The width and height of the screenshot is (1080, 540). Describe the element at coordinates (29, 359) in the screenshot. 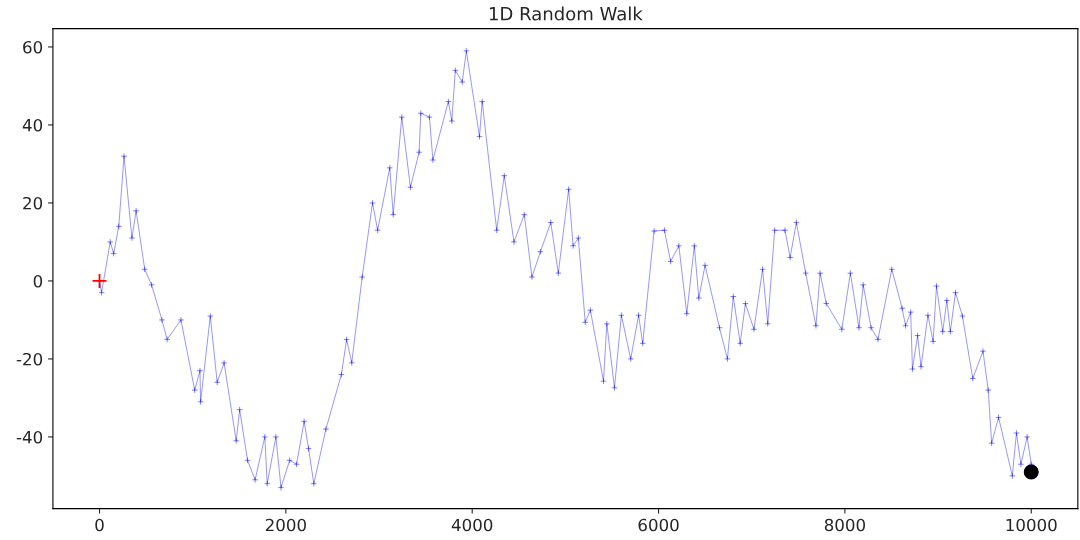

I see `y-tick-label: -20` at that location.